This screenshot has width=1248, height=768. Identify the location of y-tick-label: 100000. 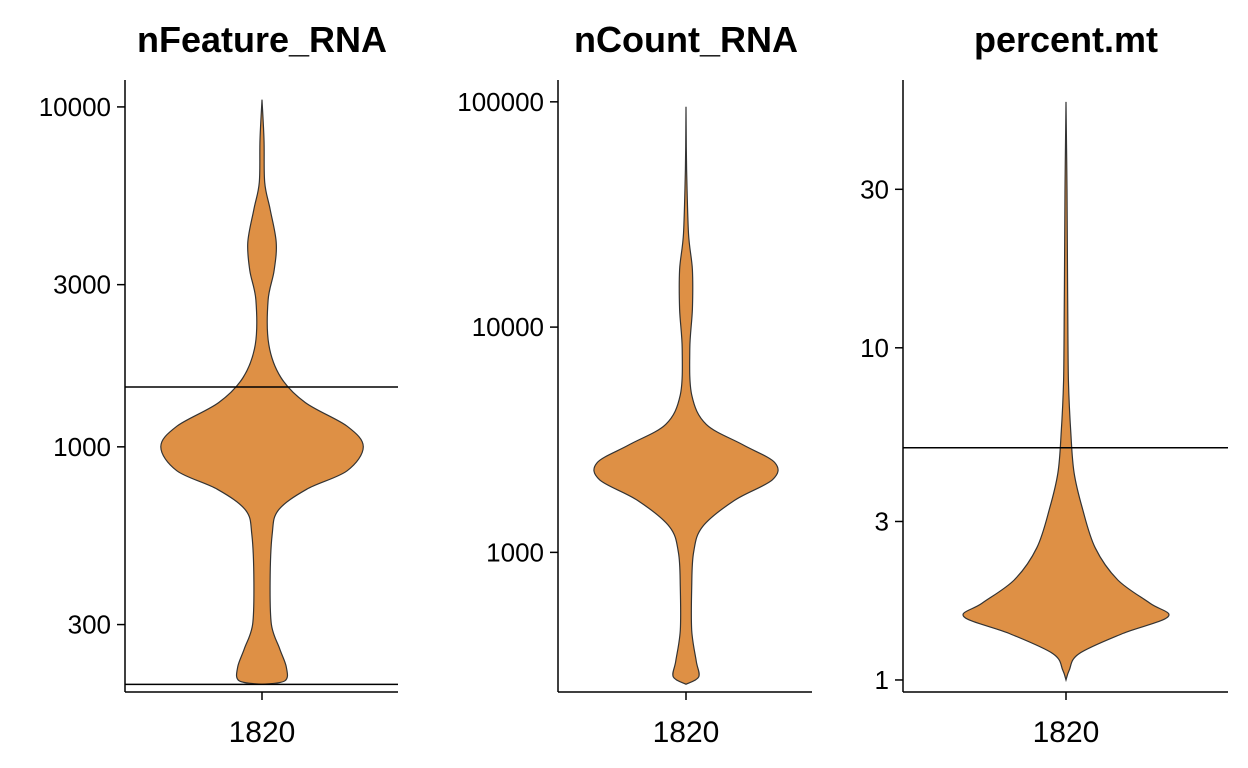
(500, 102).